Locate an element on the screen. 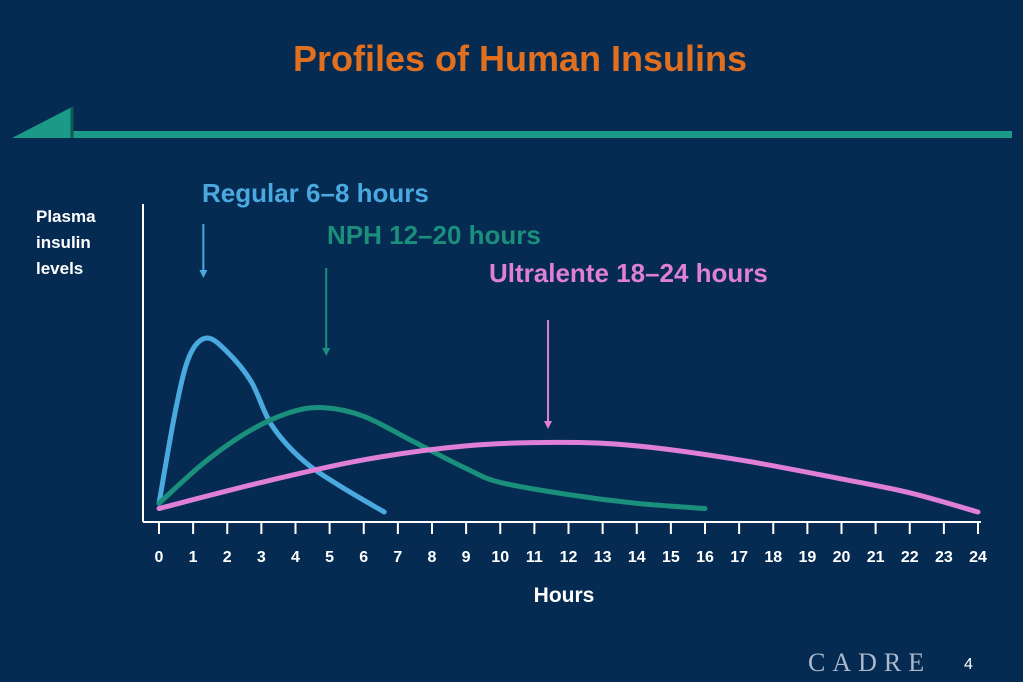 Image resolution: width=1023 pixels, height=682 pixels. x-tick-label: 14 is located at coordinates (637, 557).